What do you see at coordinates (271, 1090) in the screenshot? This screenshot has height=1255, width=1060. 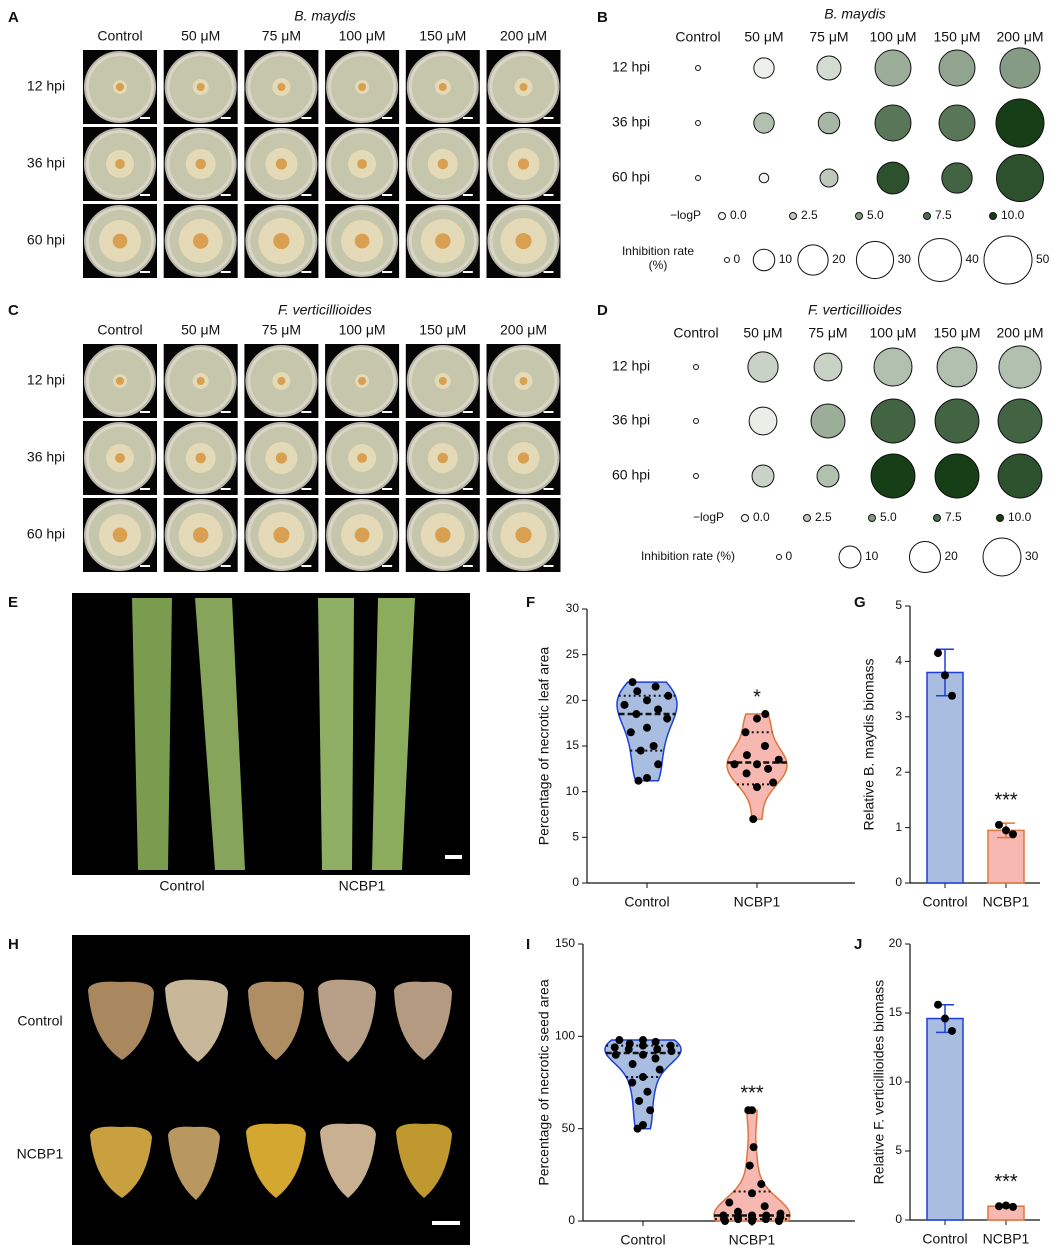 I see `seed-photo` at bounding box center [271, 1090].